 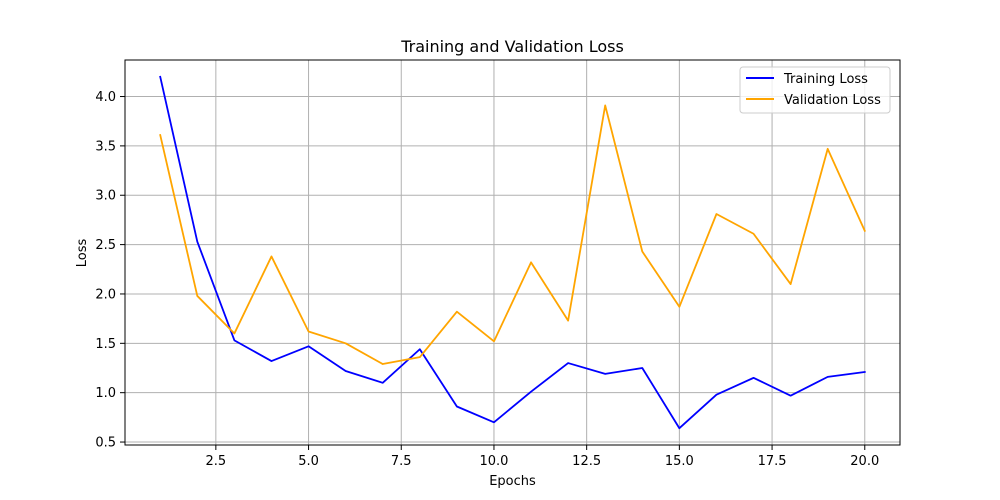 I want to click on x-tick-label: 20.0, so click(x=864, y=461).